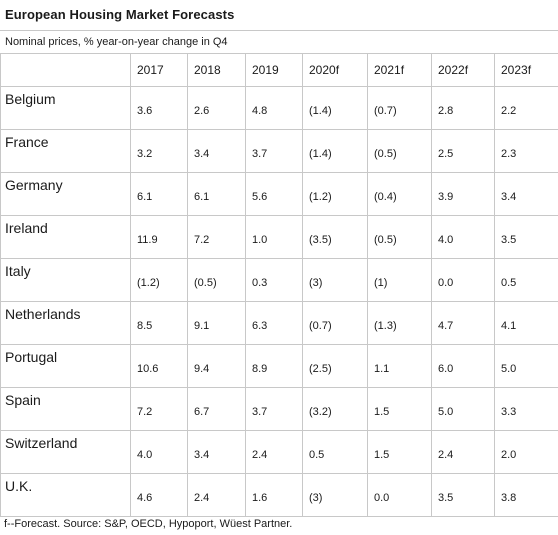 The image size is (558, 535). What do you see at coordinates (216, 323) in the screenshot?
I see `value-cell: 9.1` at bounding box center [216, 323].